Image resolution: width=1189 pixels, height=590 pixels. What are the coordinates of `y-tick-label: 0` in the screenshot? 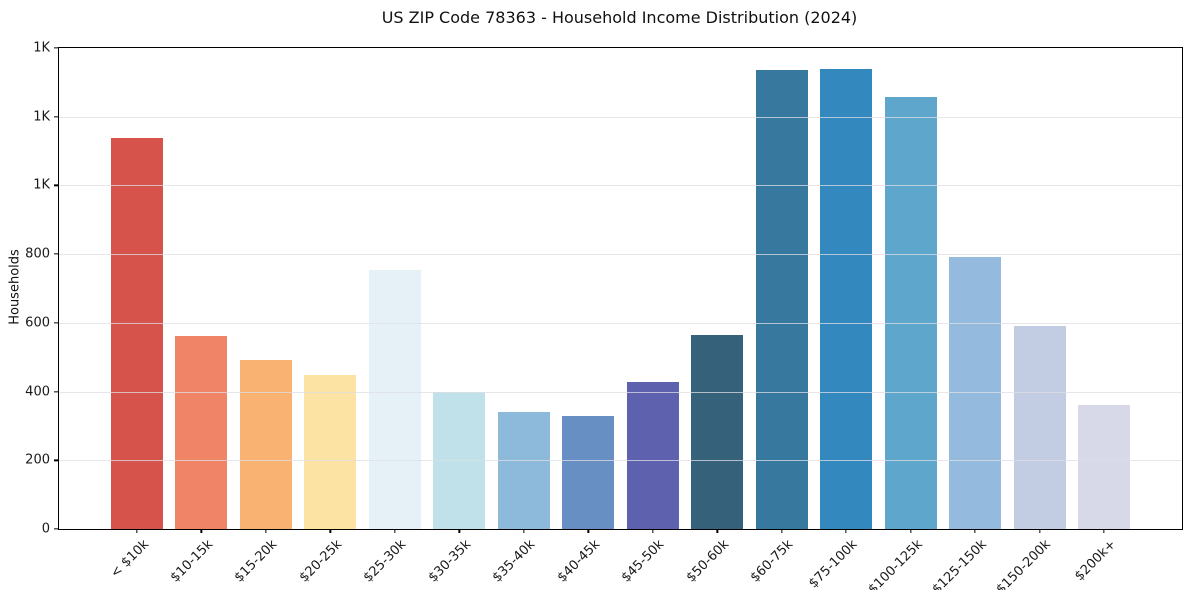 It's located at (45, 529).